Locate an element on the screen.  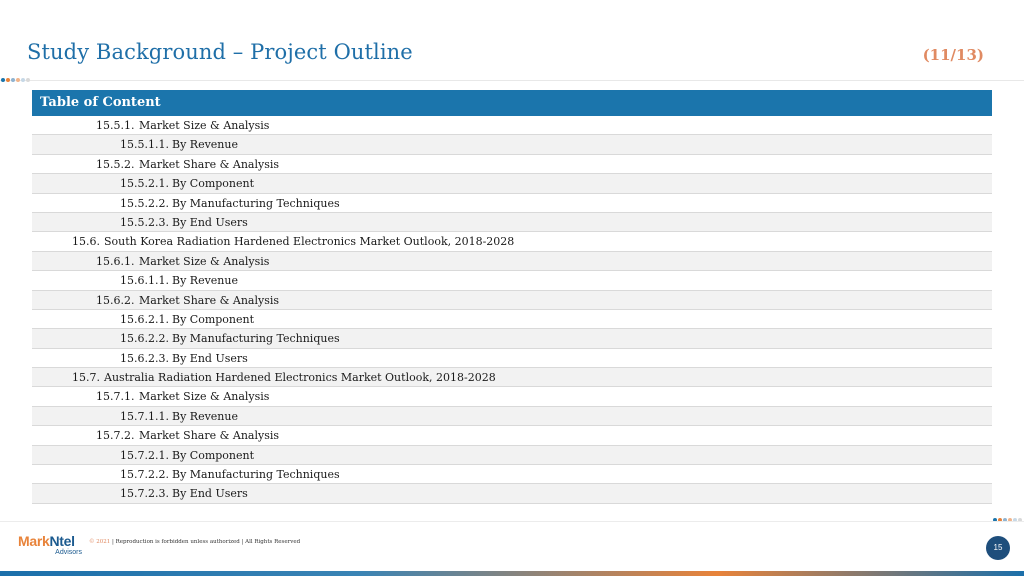
page-title: Study Background – Project Outline is located at coordinates (220, 52).